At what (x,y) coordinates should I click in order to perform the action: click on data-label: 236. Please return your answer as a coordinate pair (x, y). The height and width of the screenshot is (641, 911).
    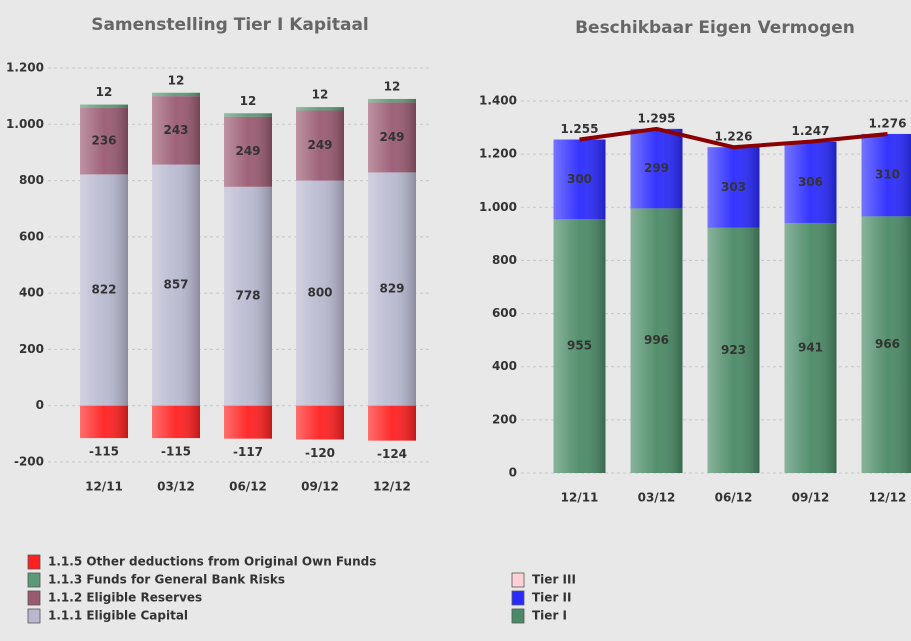
    Looking at the image, I should click on (103, 141).